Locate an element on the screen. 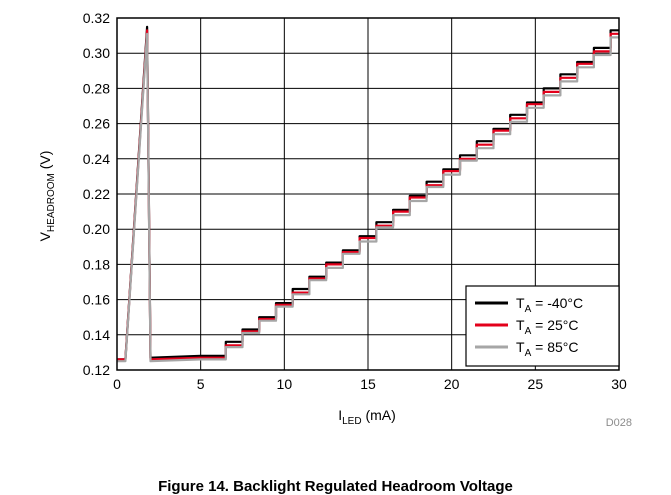 This screenshot has width=671, height=495. y-tick-label: 0.28 is located at coordinates (96, 88).